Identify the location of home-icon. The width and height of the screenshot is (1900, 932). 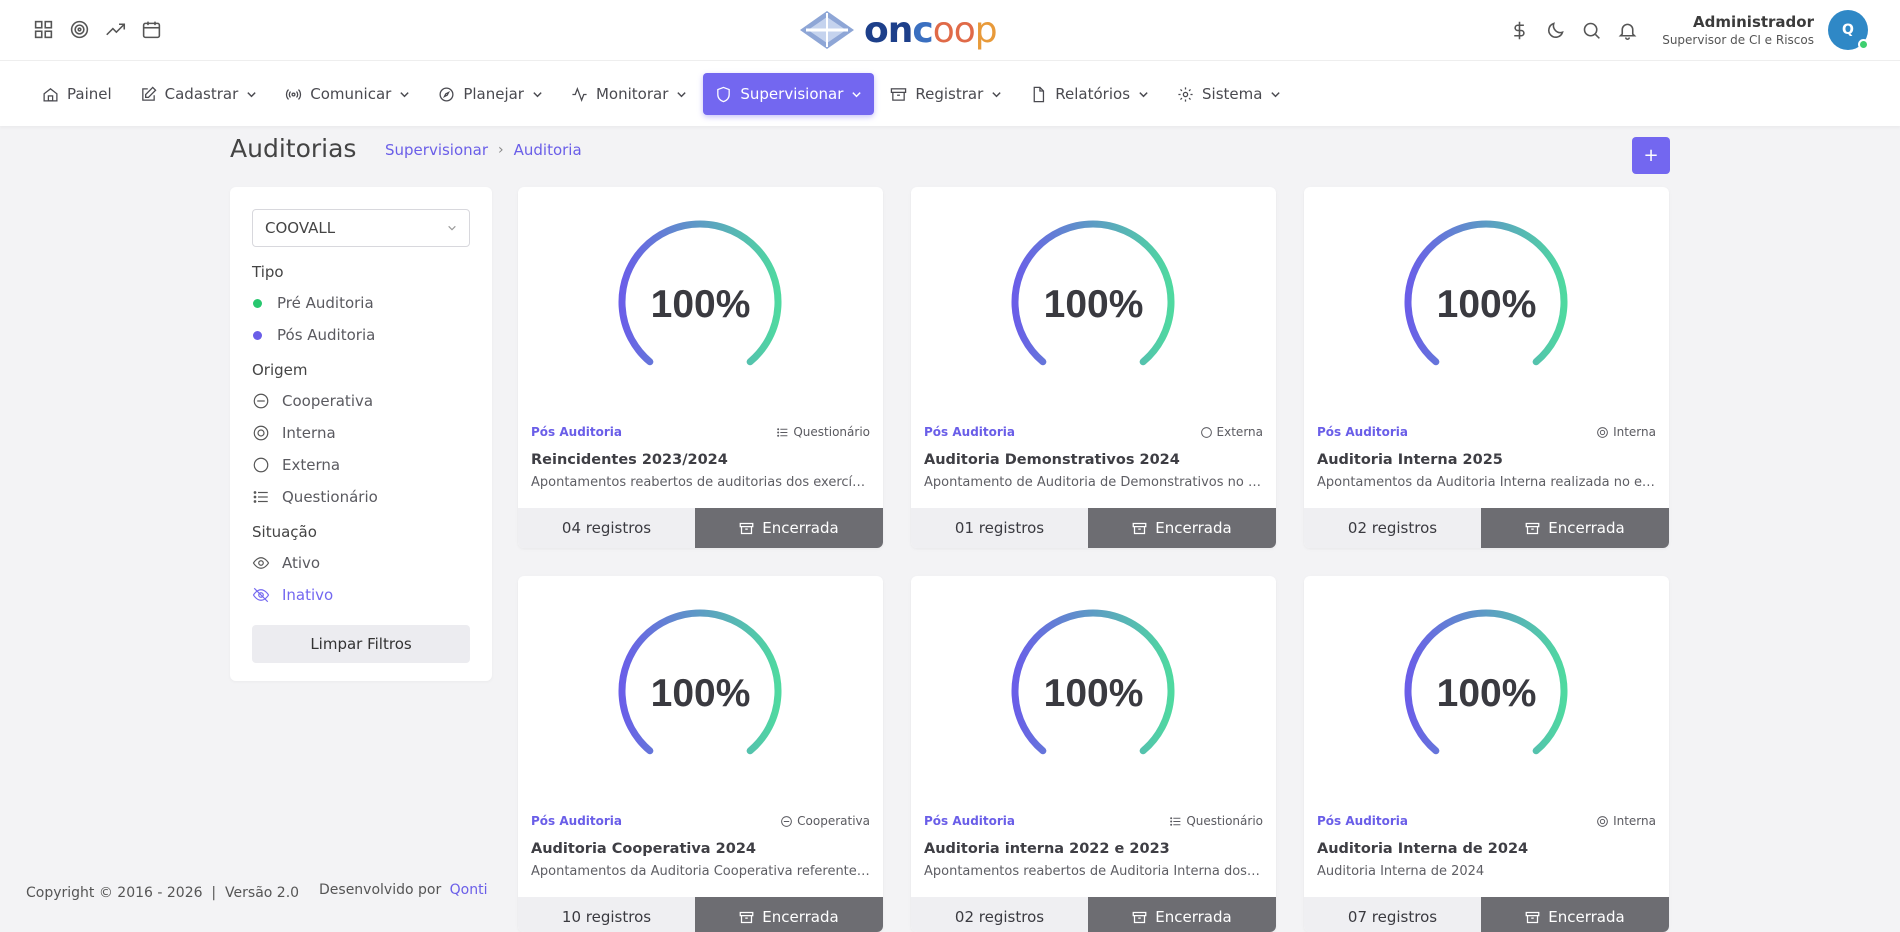
(50, 94).